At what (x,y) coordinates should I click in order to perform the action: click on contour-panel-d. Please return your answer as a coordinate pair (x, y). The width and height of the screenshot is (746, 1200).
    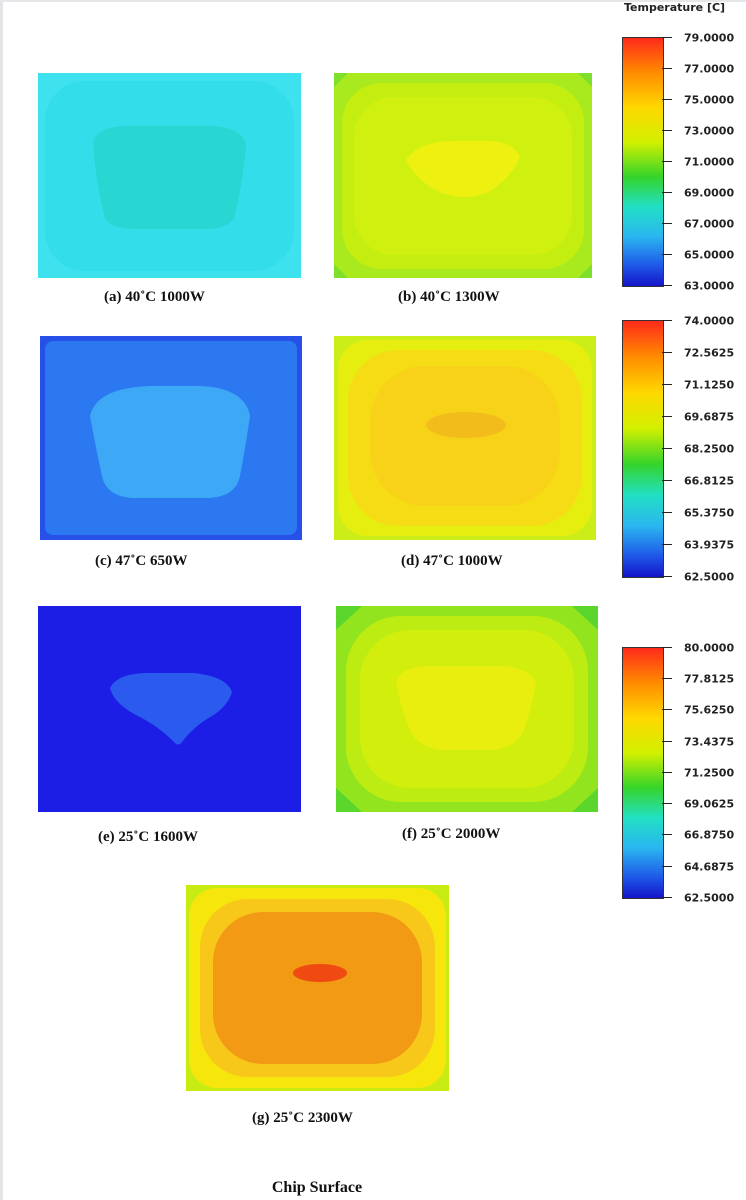
    Looking at the image, I should click on (465, 438).